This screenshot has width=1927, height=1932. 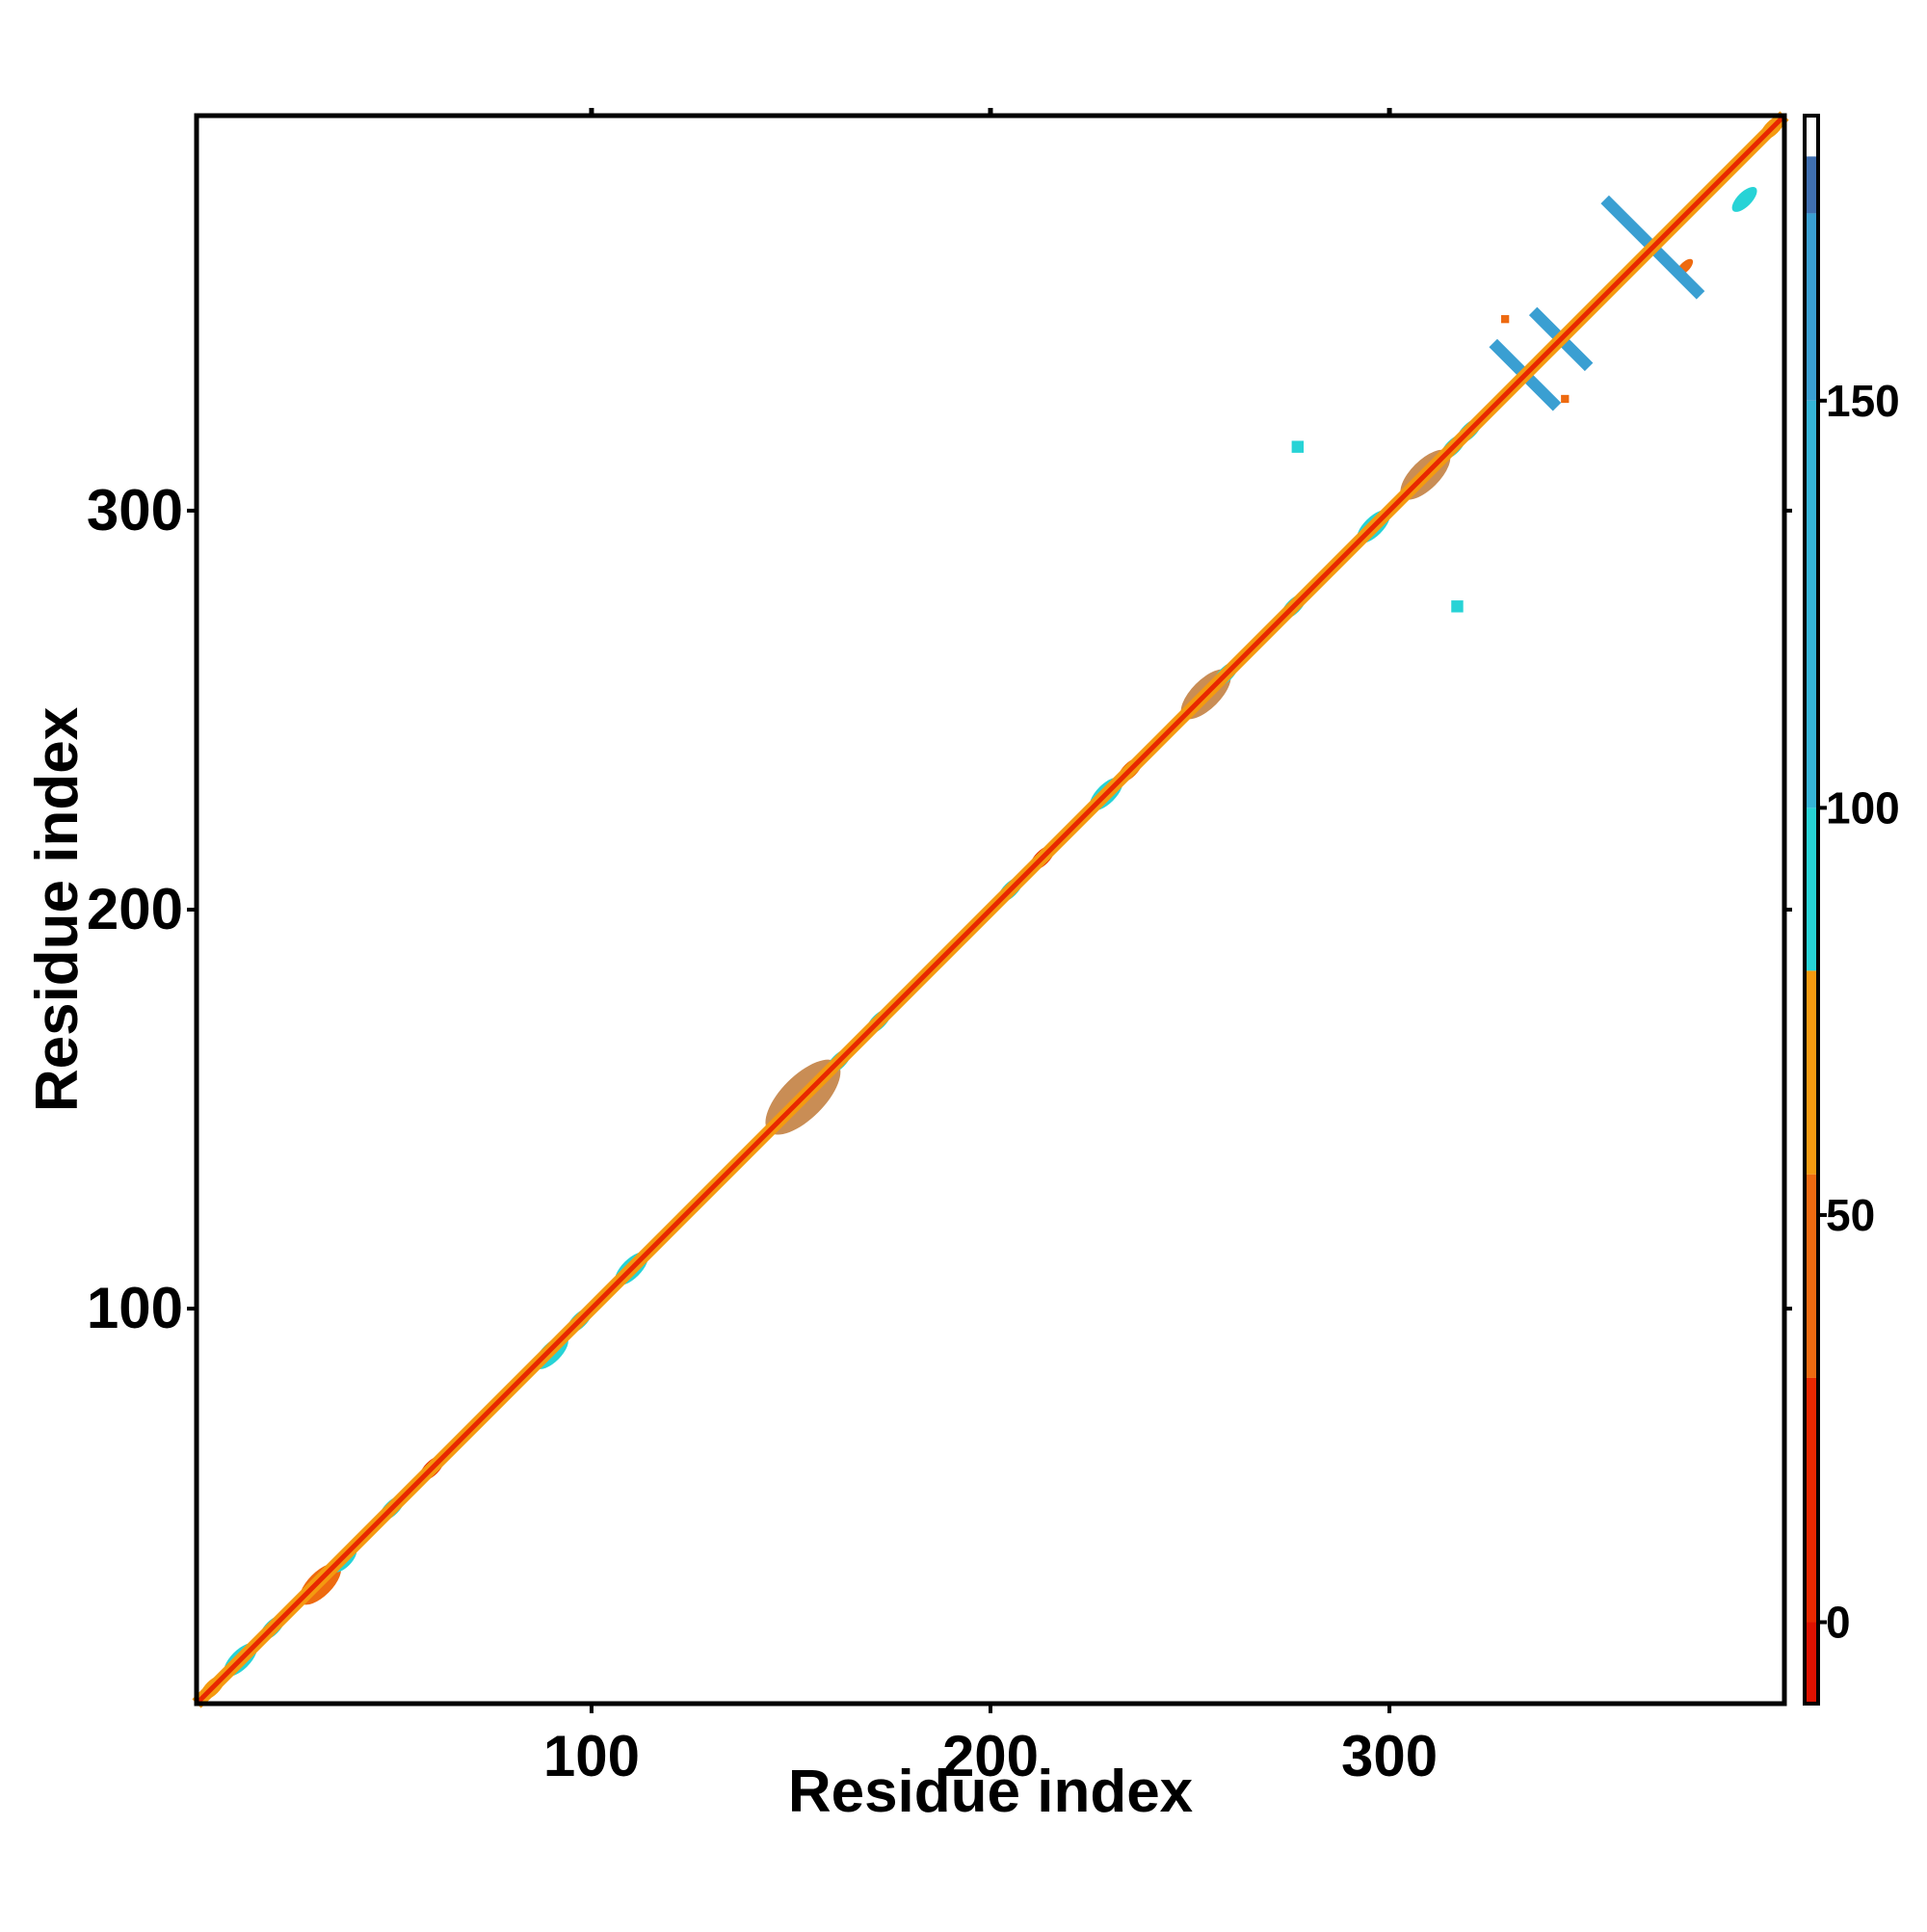 I want to click on colorbar-tick-label: 150, so click(x=1863, y=401).